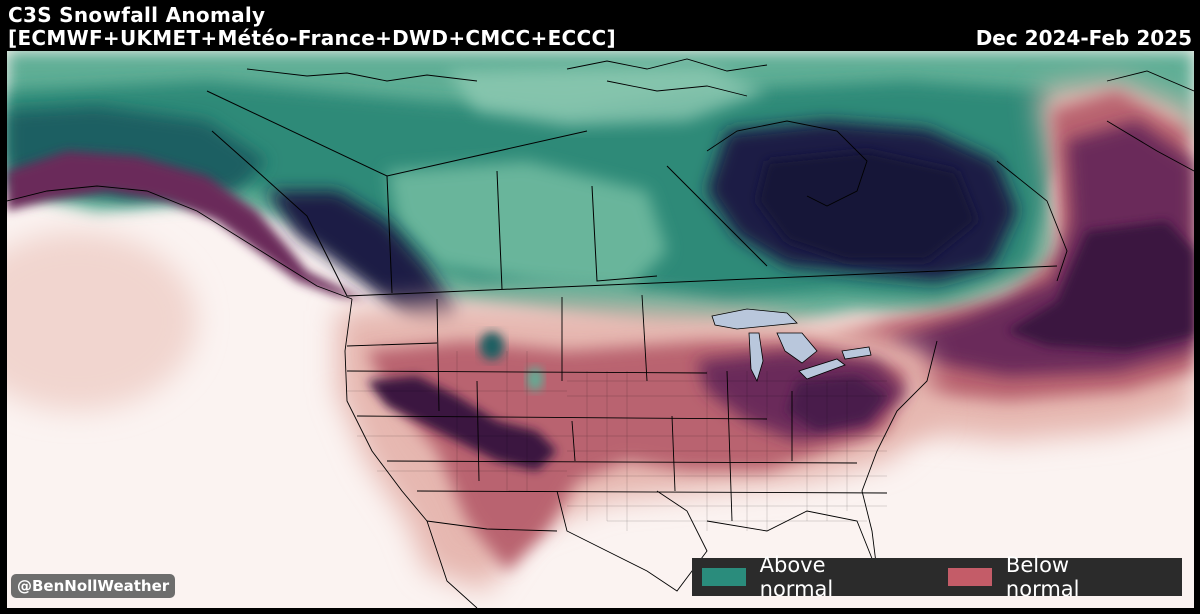 This screenshot has width=1200, height=614. I want to click on mexico-coast, so click(452, 564).